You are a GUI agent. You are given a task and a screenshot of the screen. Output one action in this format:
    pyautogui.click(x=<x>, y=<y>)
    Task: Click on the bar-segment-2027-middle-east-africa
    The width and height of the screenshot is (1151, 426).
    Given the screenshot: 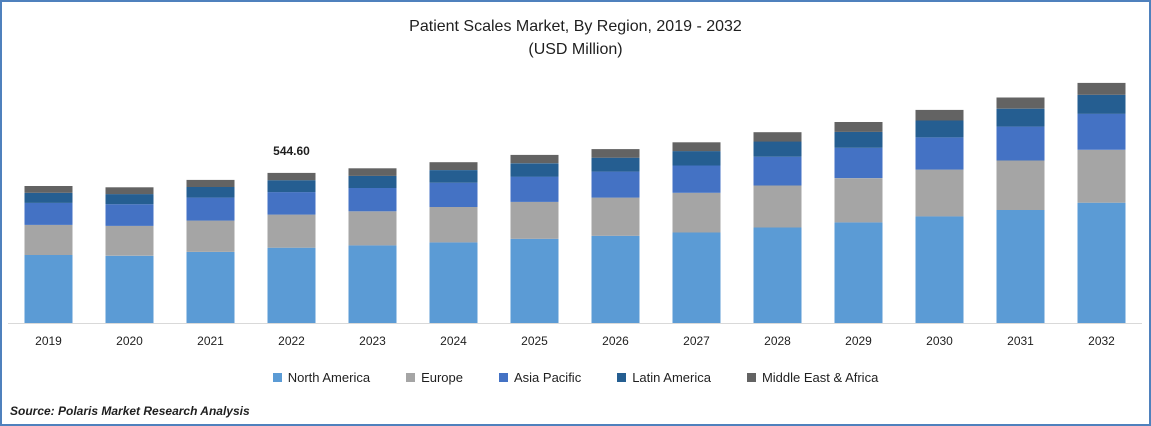 What is the action you would take?
    pyautogui.click(x=696, y=147)
    